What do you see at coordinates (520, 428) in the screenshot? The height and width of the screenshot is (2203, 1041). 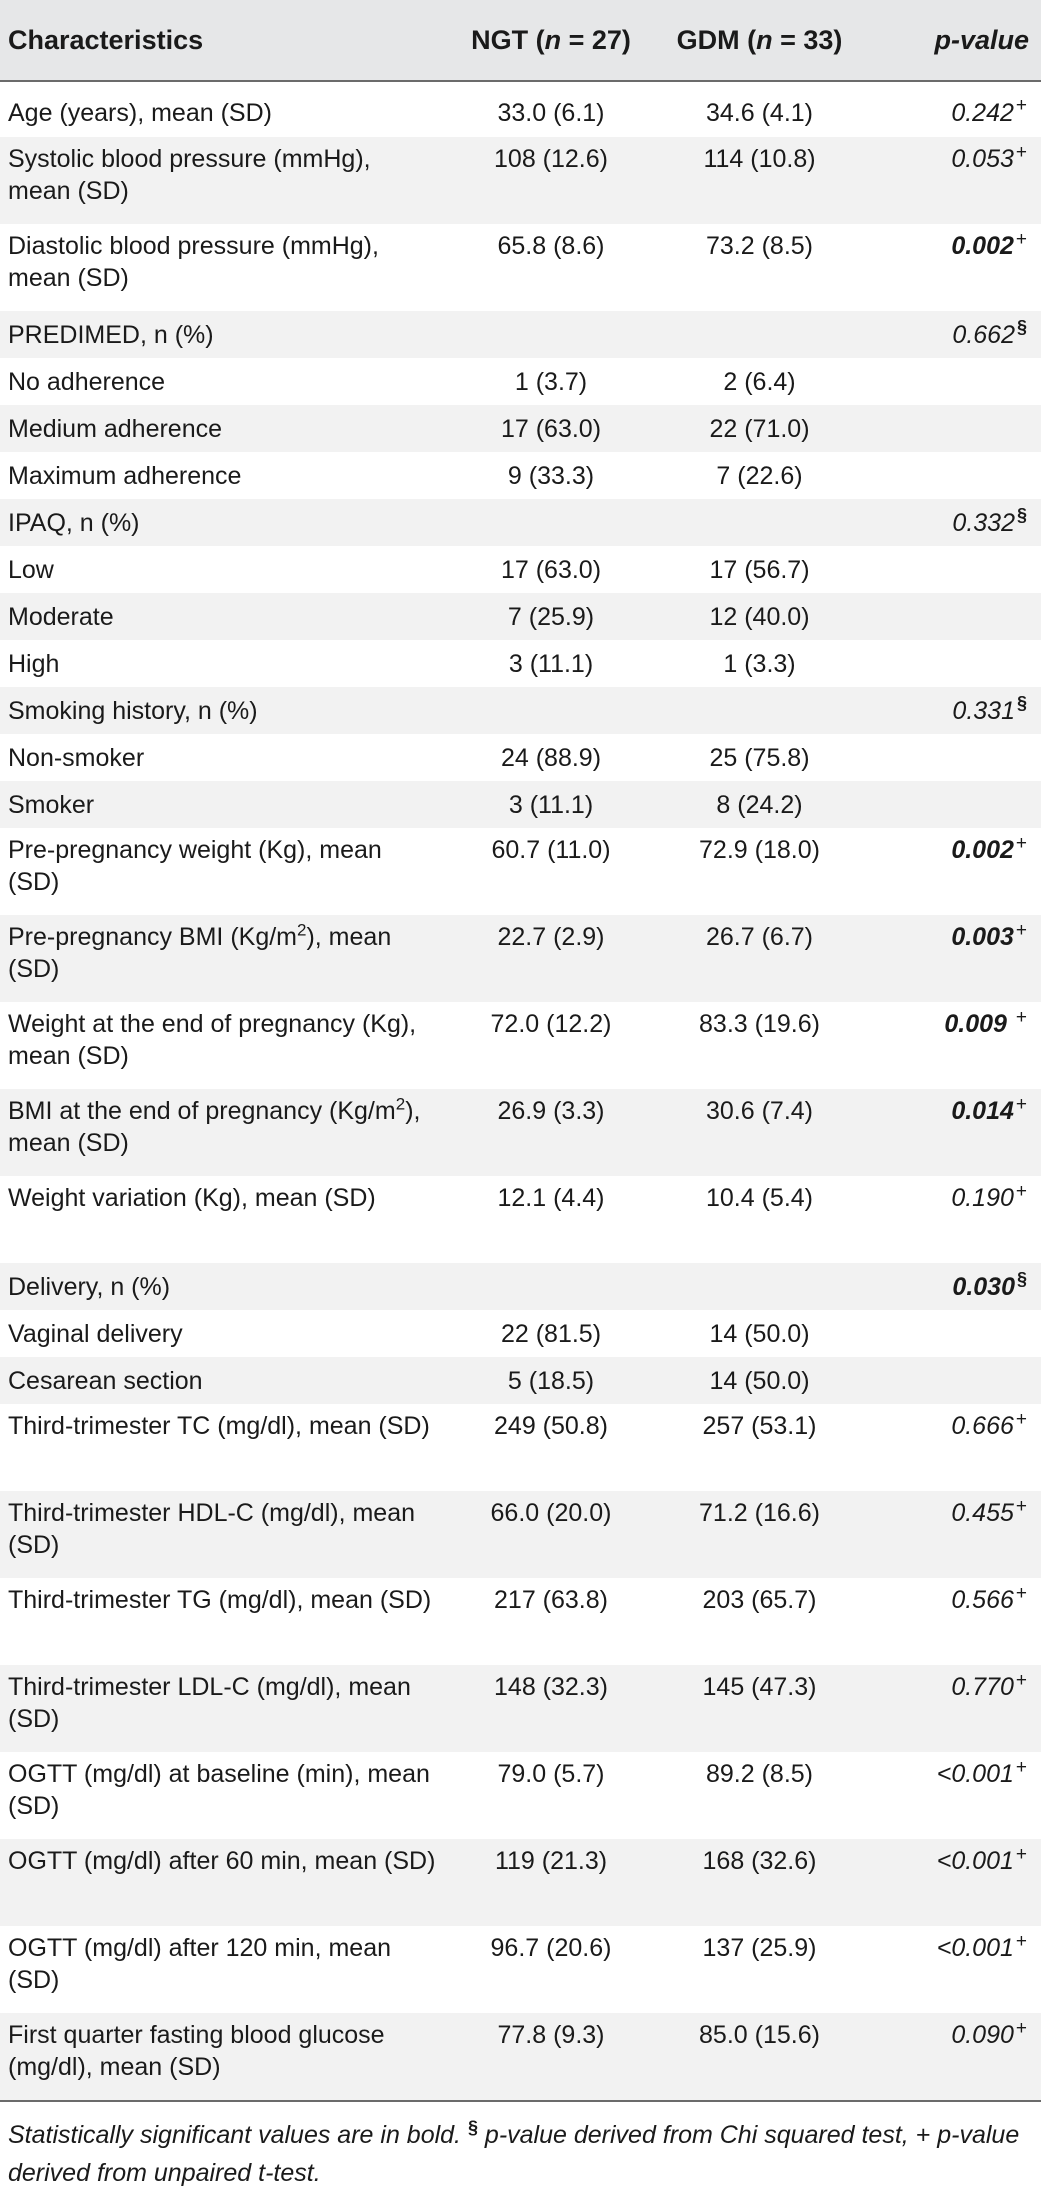 I see `table-row: Medium adherence 17 (63.0) 22 (71.0)` at bounding box center [520, 428].